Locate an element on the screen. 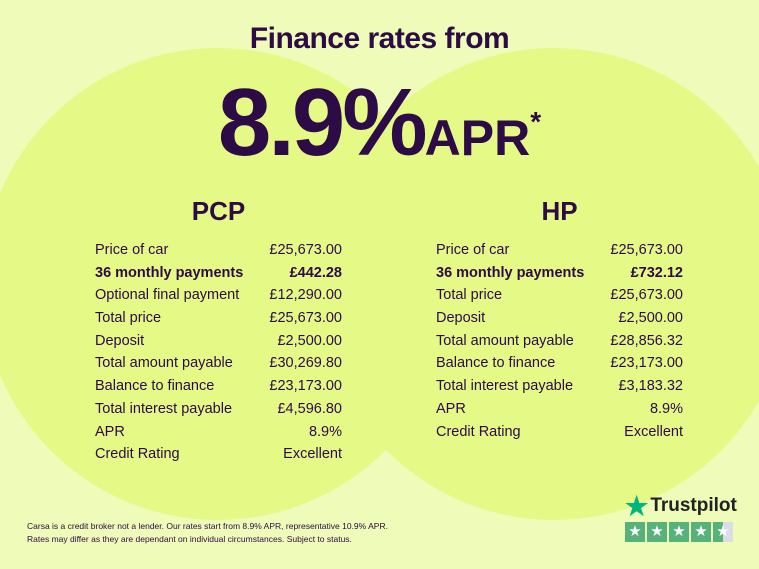  table-row: Optional final payment £12,290.00 is located at coordinates (218, 295).